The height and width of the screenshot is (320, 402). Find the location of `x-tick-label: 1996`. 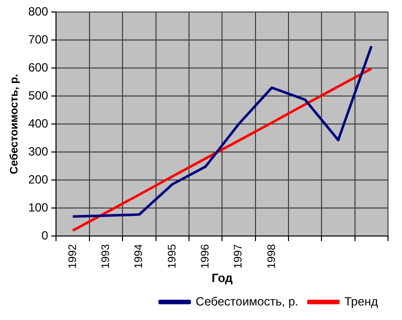

x-tick-label: 1996 is located at coordinates (206, 256).